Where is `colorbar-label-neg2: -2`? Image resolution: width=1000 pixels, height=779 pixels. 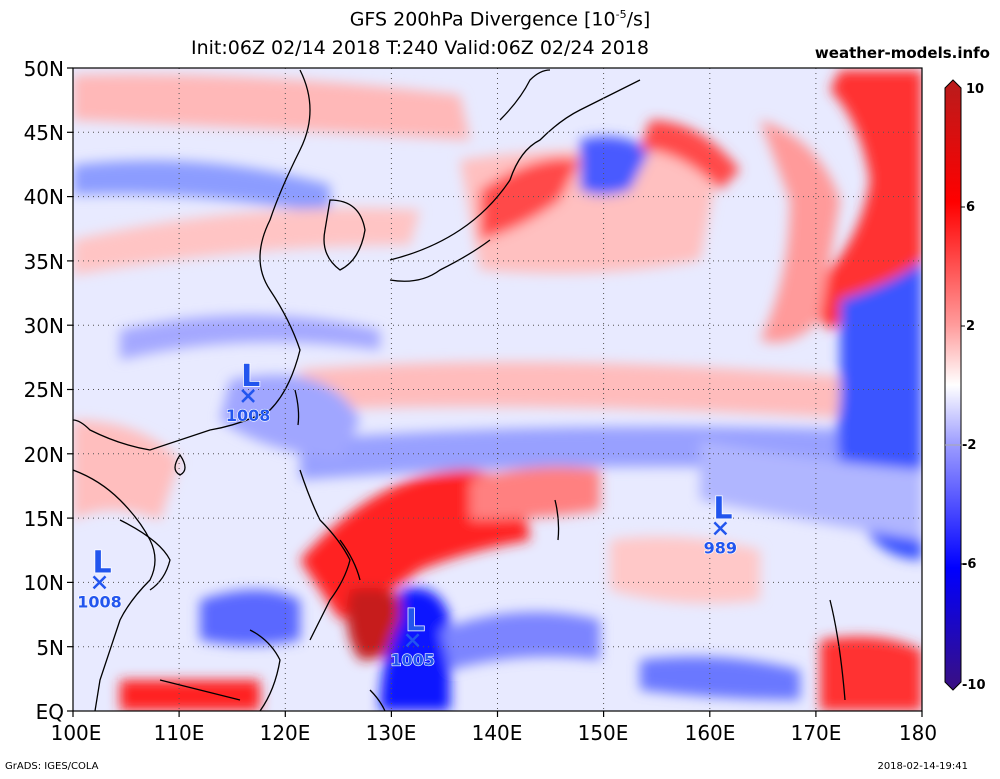
colorbar-label-neg2: -2 is located at coordinates (969, 445).